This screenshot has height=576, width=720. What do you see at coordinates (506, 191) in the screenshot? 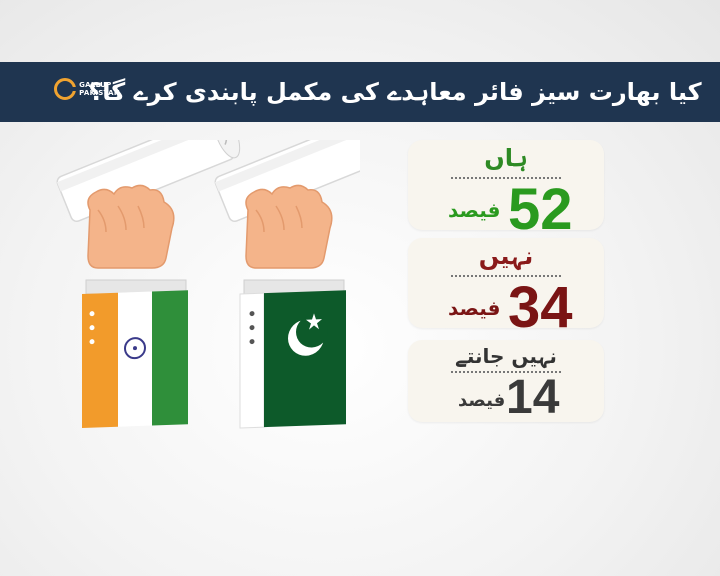
I see `result-card-yes: ہاں 52 فیصد` at bounding box center [506, 191].